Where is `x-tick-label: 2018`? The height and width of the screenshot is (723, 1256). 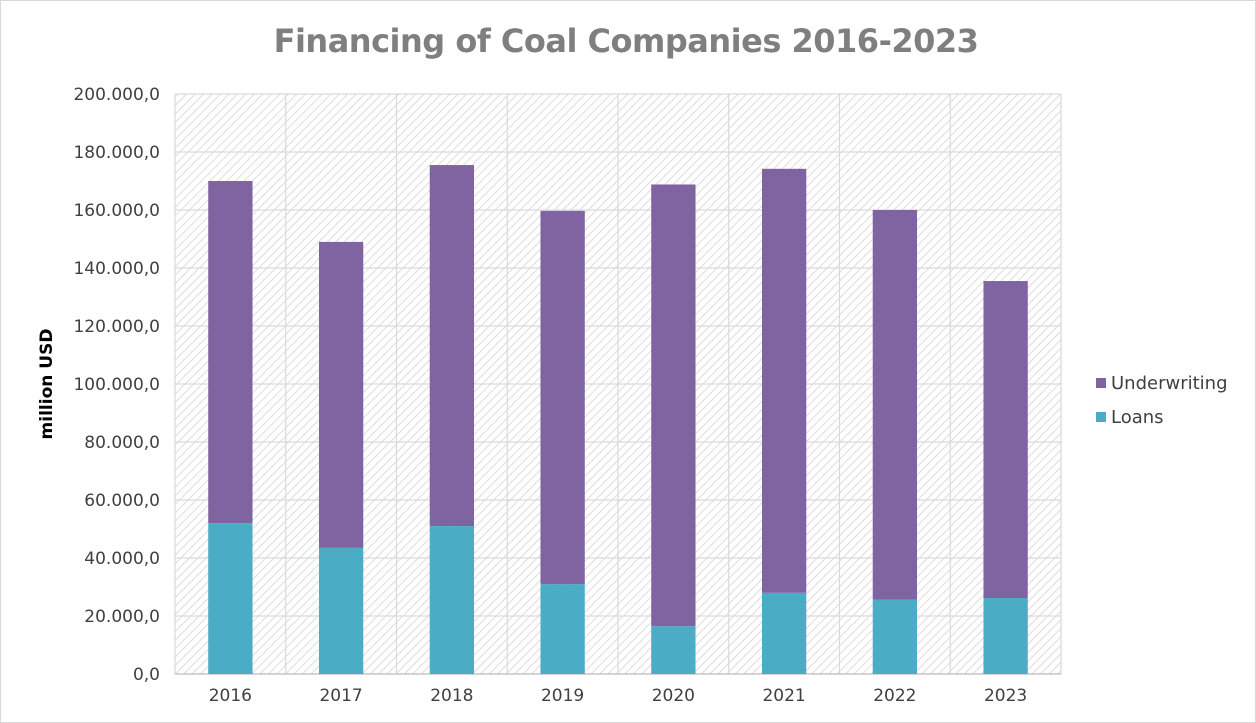 x-tick-label: 2018 is located at coordinates (451, 696).